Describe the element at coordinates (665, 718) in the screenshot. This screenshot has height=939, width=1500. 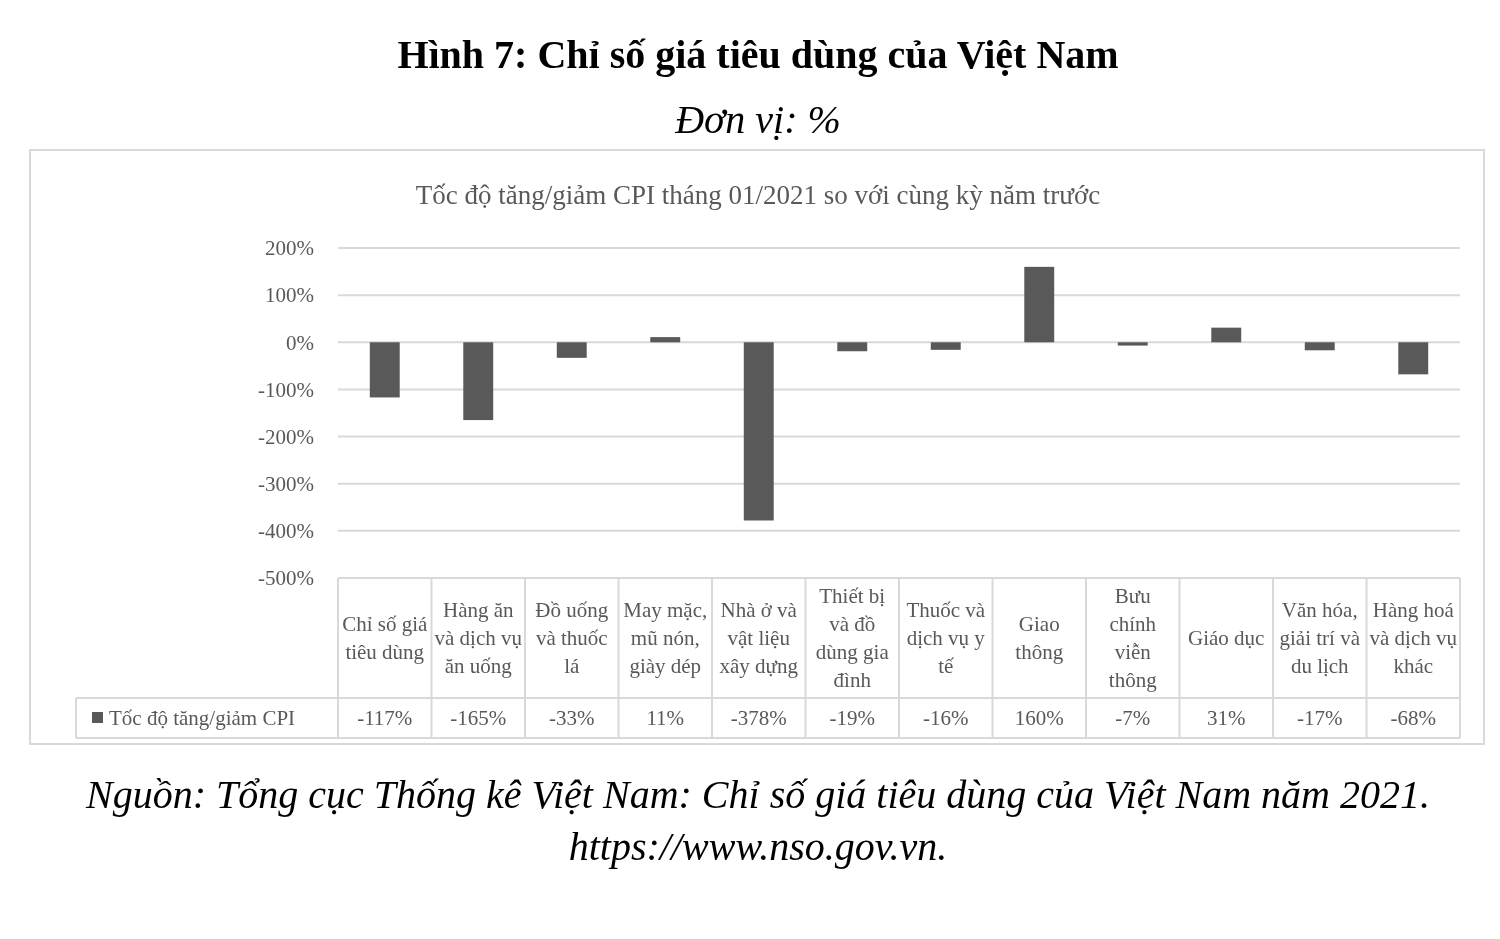
I see `data-label: 11%` at that location.